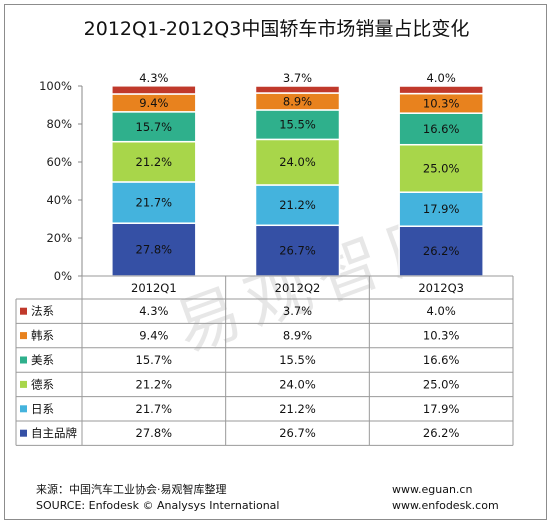 The height and width of the screenshot is (526, 553). I want to click on table-cell: 4.3%, so click(153, 311).